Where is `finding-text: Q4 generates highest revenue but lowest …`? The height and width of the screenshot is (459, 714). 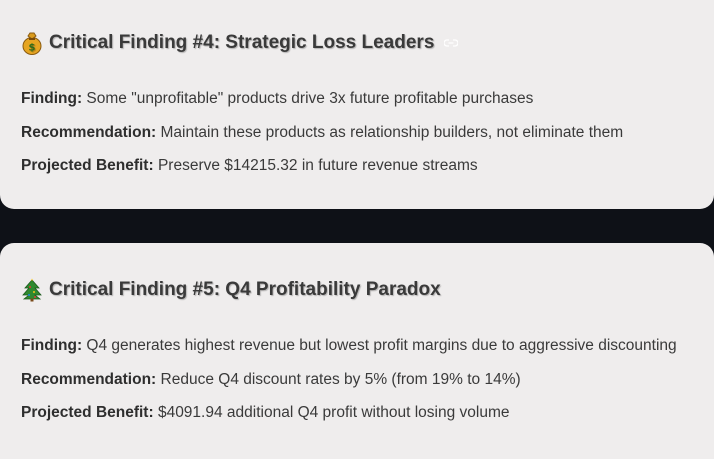 finding-text: Q4 generates highest revenue but lowest … is located at coordinates (379, 345).